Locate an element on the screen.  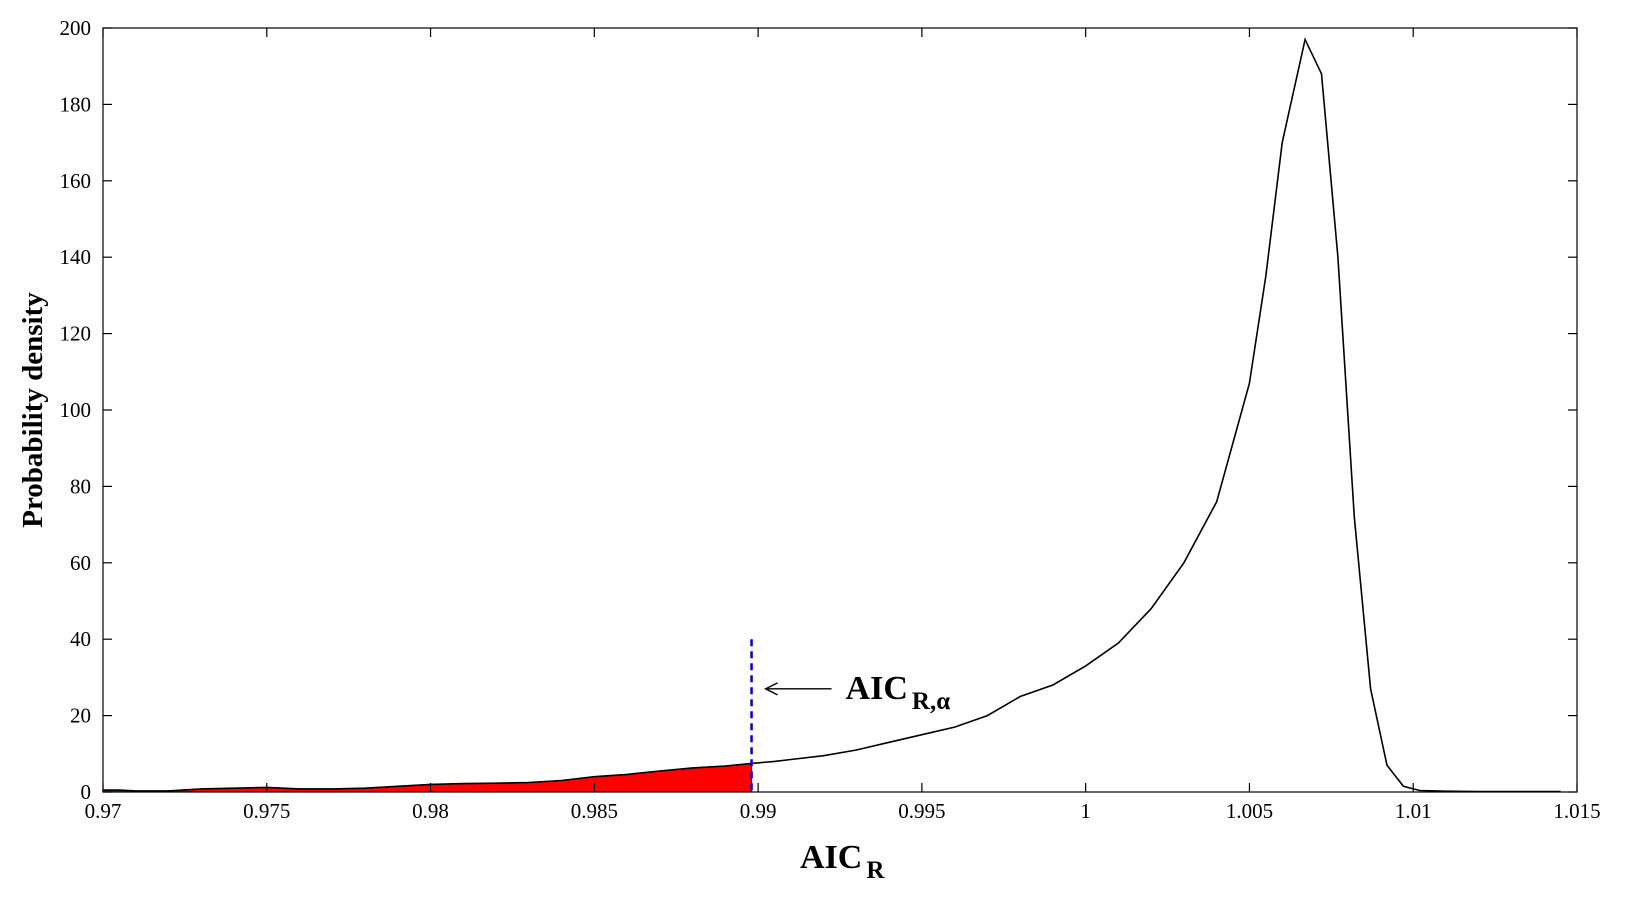
annotation-label: AIC R,α is located at coordinates (898, 692).